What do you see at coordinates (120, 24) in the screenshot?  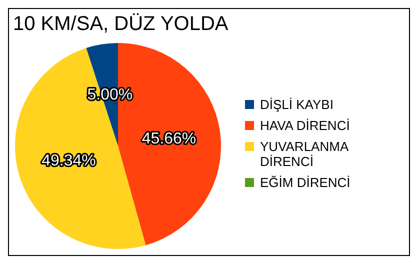 I see `chart-title: 10 KM/SA, DÜZ YOLDA` at bounding box center [120, 24].